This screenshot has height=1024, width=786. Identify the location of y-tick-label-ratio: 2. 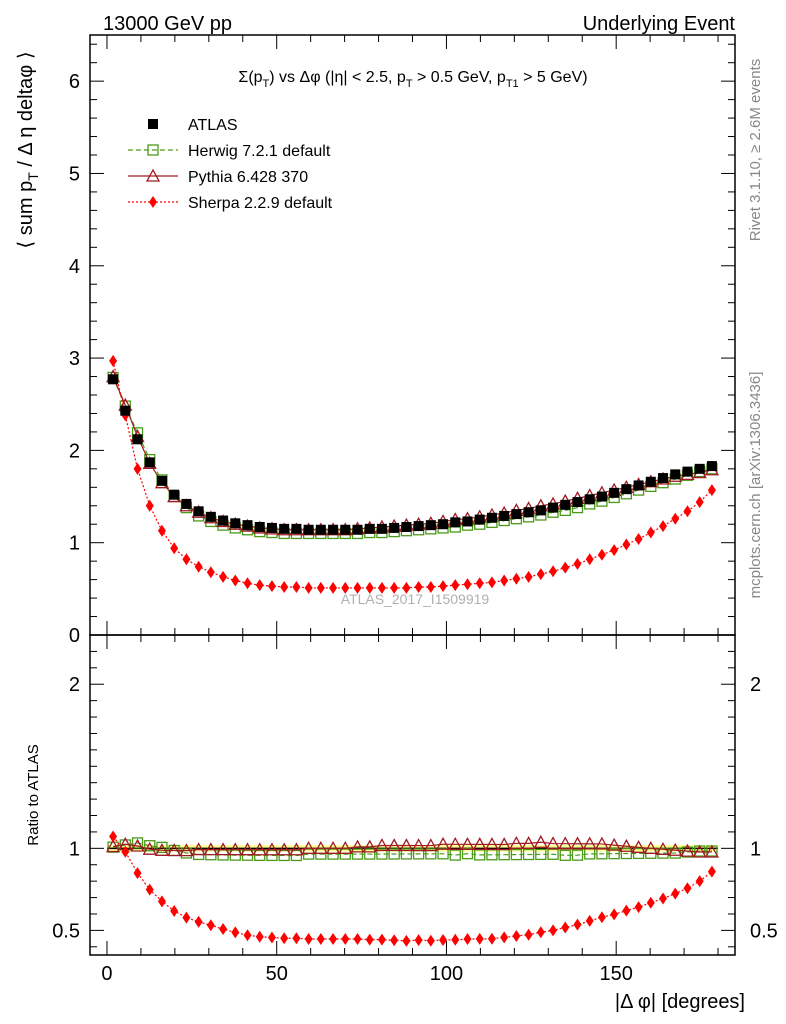
(74, 685).